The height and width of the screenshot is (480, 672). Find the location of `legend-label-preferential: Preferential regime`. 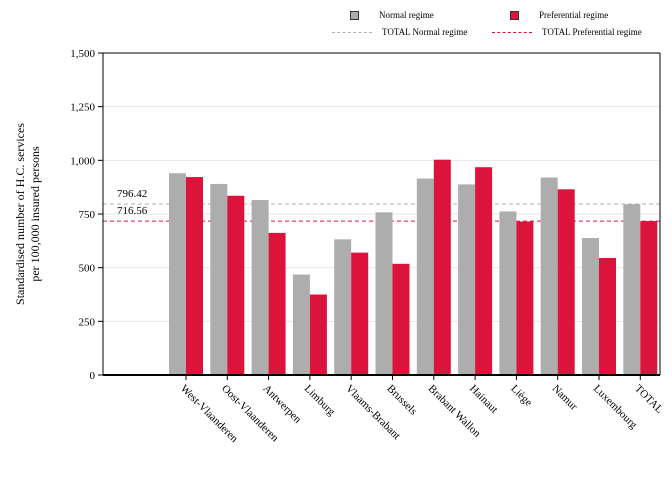

legend-label-preferential: Preferential regime is located at coordinates (574, 15).